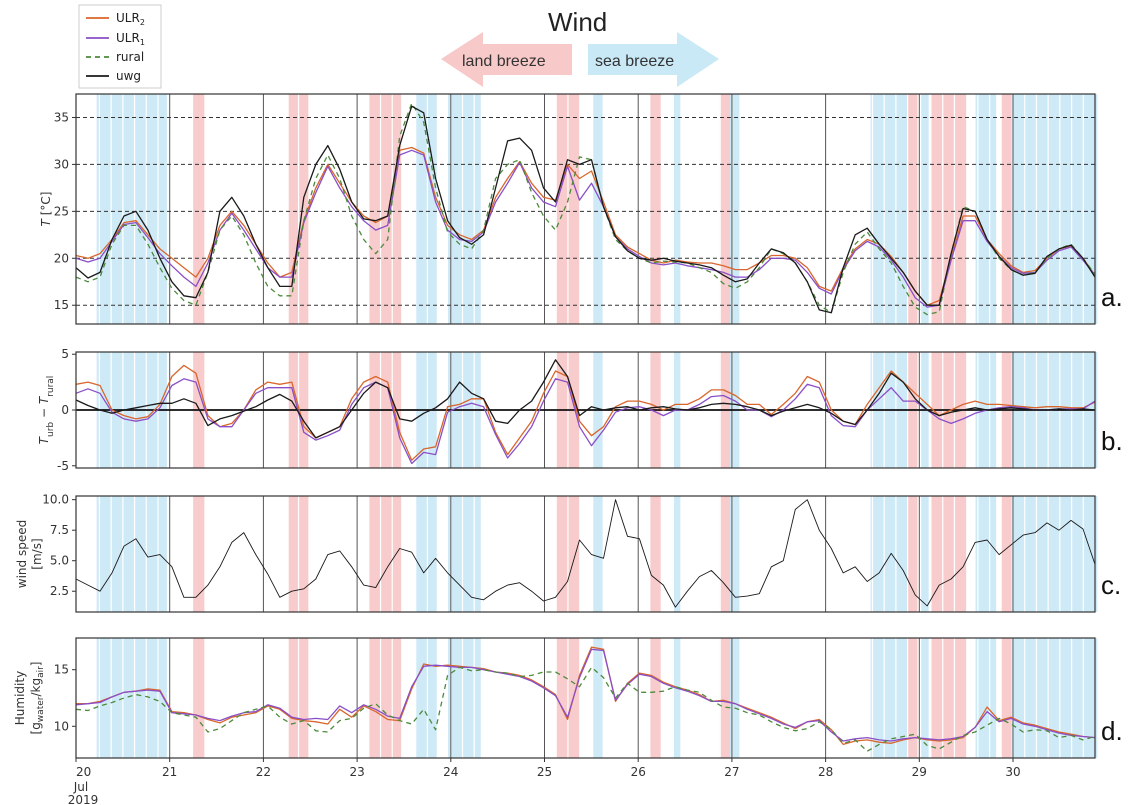  Describe the element at coordinates (169, 772) in the screenshot. I see `x-tick-label: 21` at that location.